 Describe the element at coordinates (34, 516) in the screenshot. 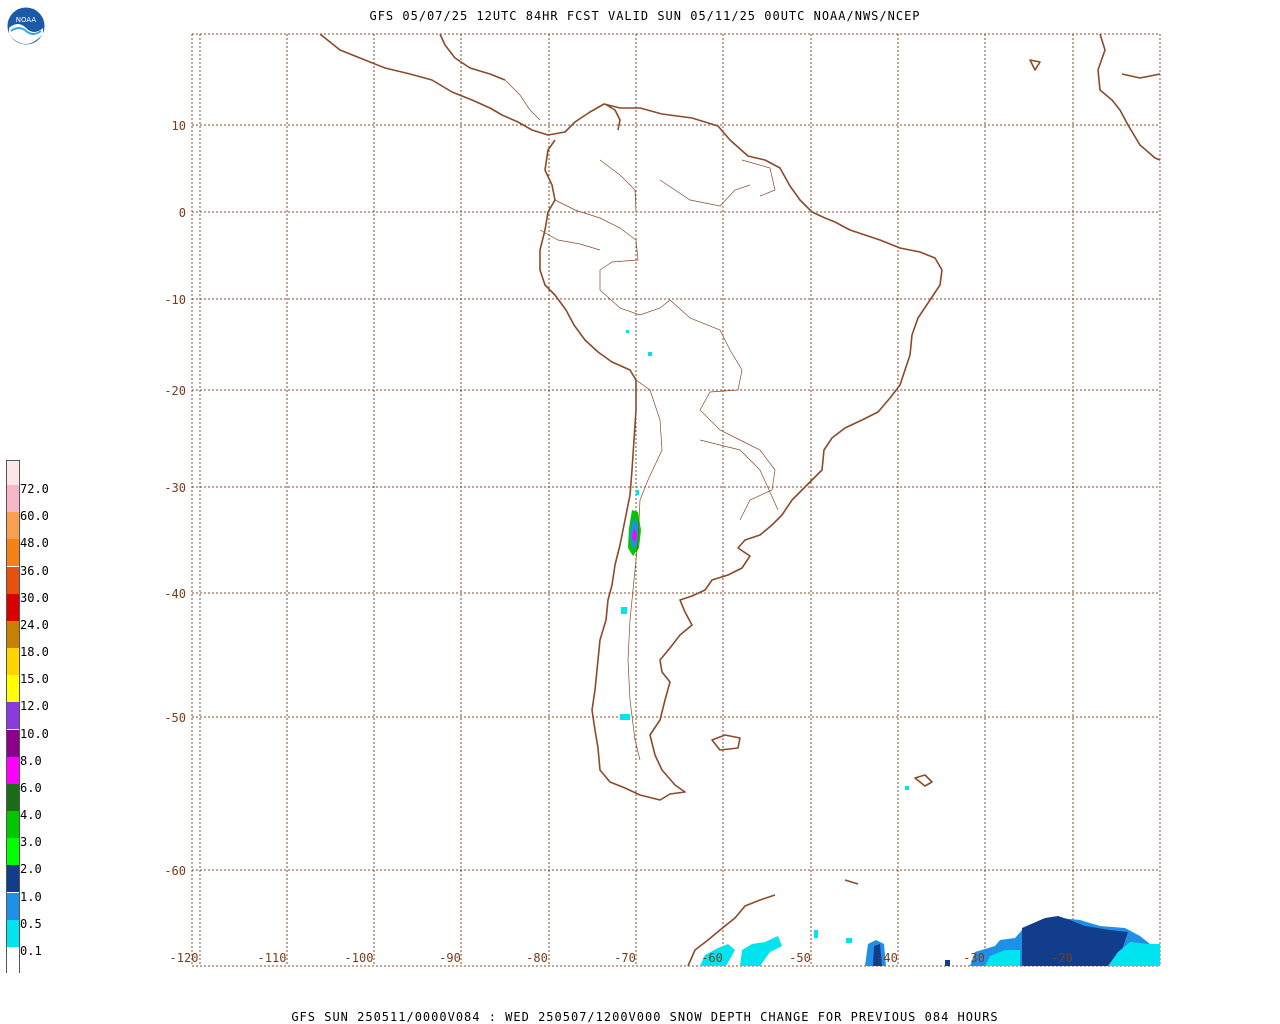

I see `legend-label: 60.0` at that location.